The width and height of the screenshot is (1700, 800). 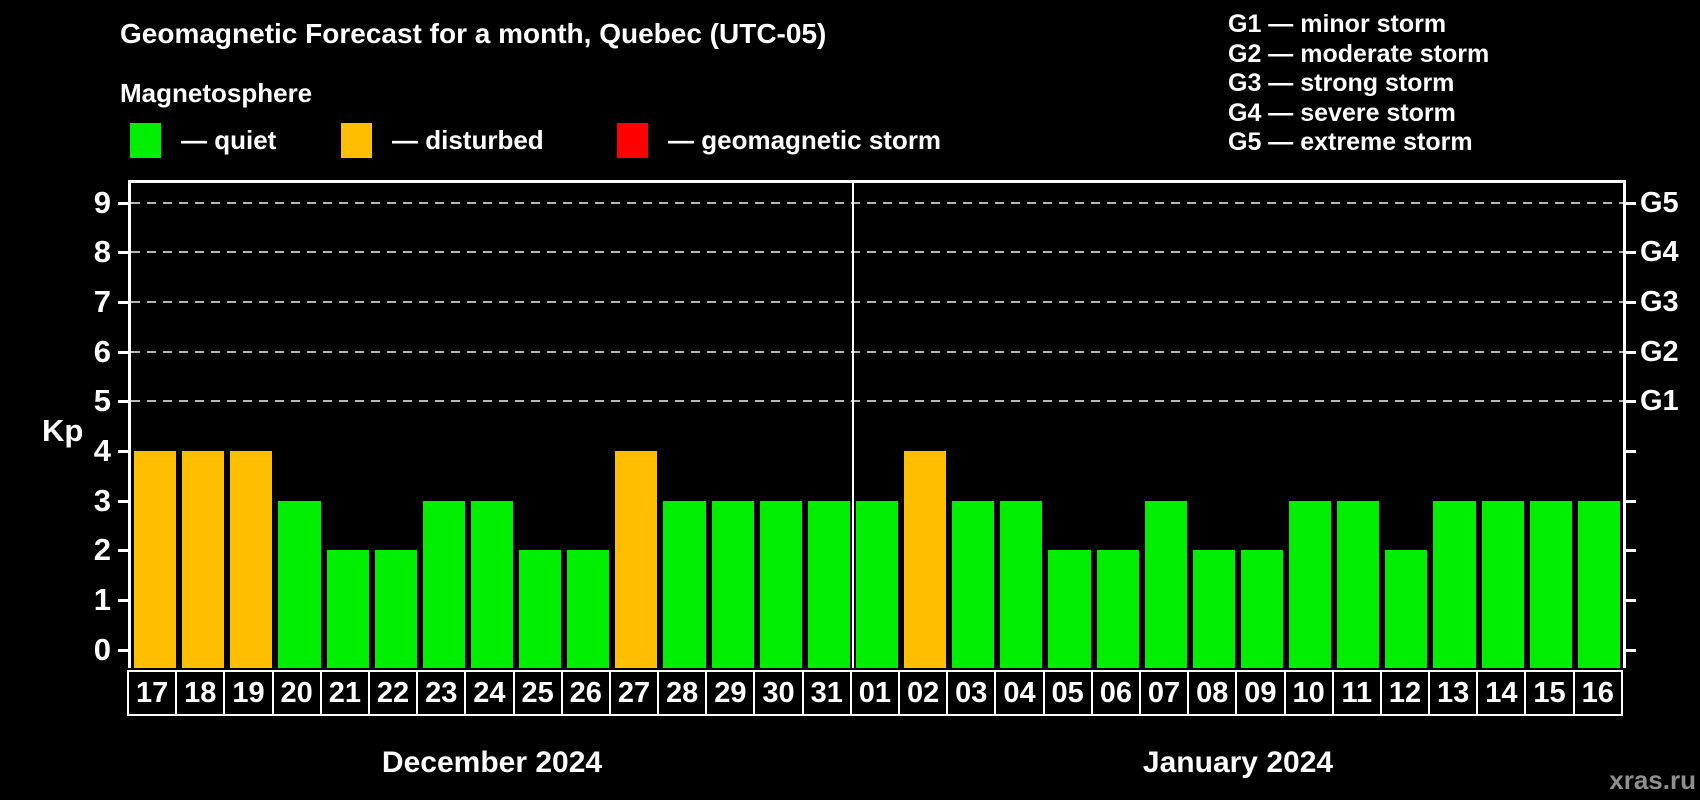 I want to click on g-scale-label: G5, so click(x=1659, y=202).